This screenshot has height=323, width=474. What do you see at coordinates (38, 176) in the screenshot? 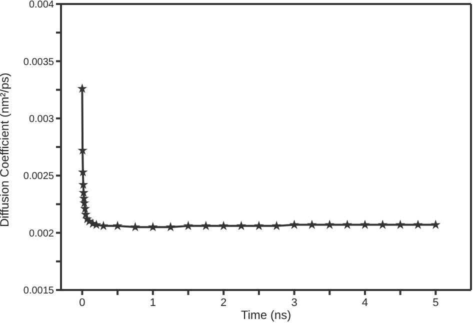
I see `y-tick-label: 0.0025` at bounding box center [38, 176].